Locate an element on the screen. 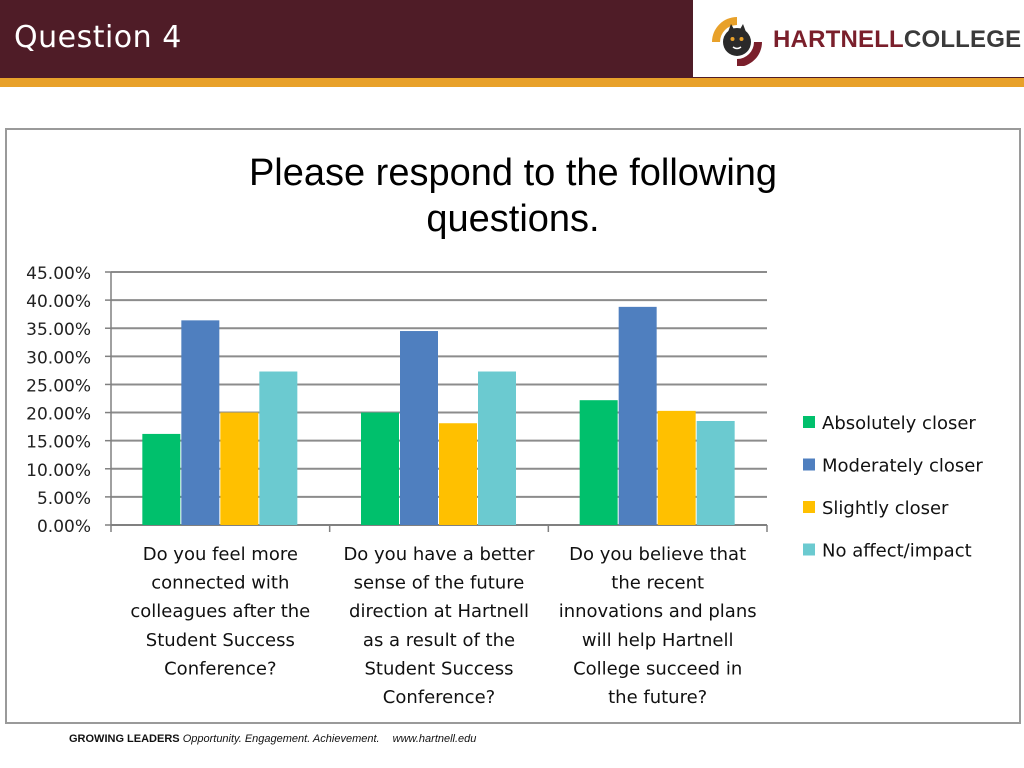 The image size is (1024, 768). legend-label: Absolutely closer is located at coordinates (899, 423).